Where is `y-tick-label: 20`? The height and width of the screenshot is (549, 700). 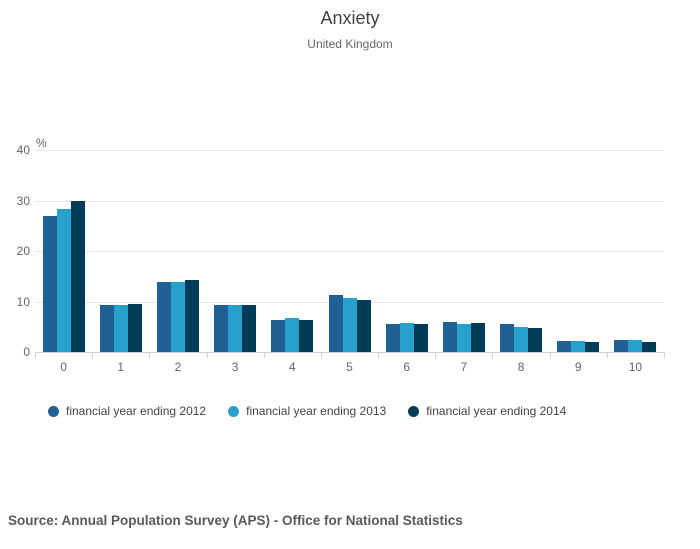
y-tick-label: 20 is located at coordinates (23, 251).